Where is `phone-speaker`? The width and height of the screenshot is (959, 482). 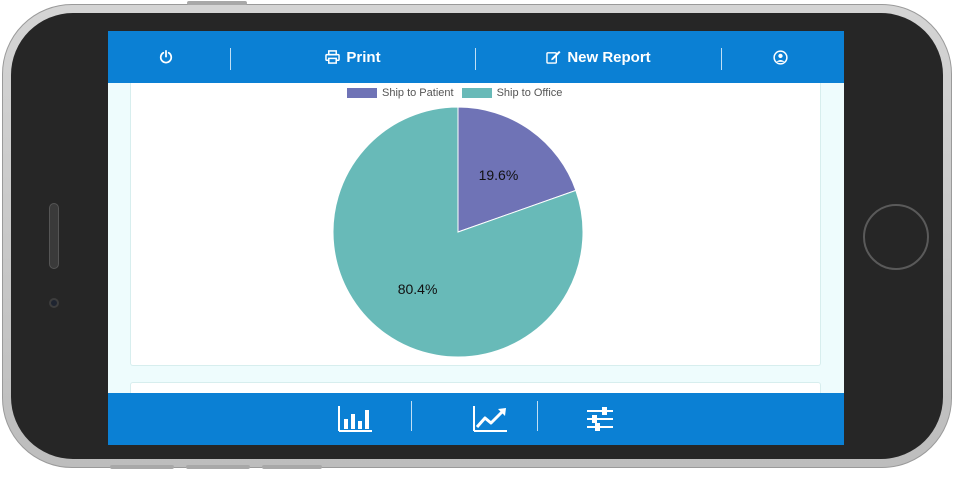 phone-speaker is located at coordinates (54, 236).